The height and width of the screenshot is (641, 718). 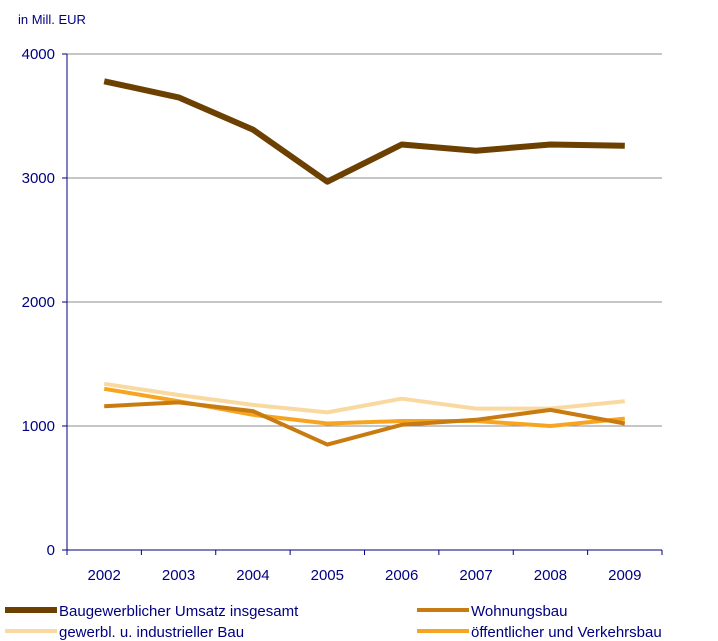 What do you see at coordinates (38, 178) in the screenshot?
I see `y-tick-label: 3000` at bounding box center [38, 178].